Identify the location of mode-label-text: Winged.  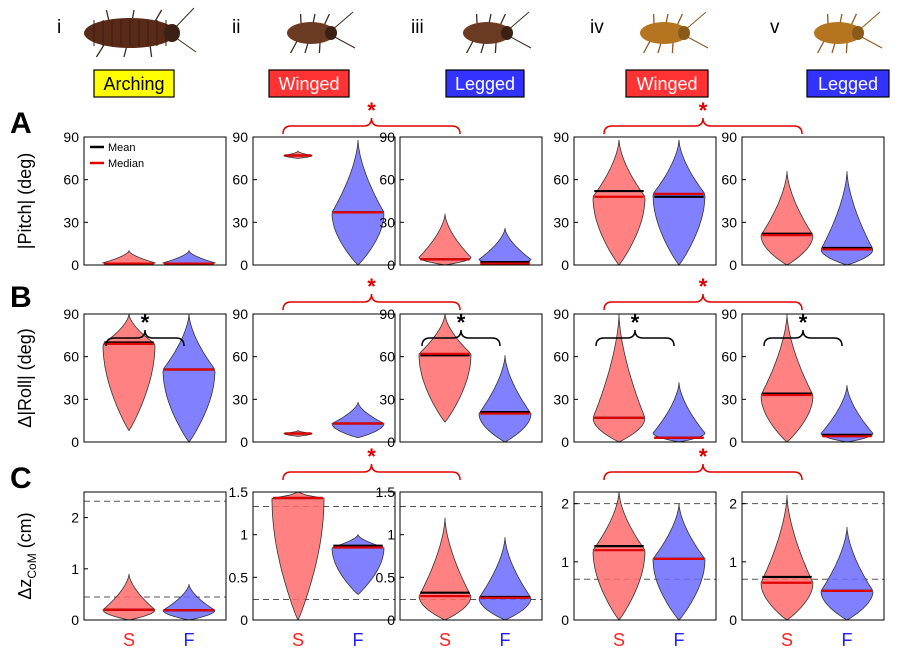
(308, 84).